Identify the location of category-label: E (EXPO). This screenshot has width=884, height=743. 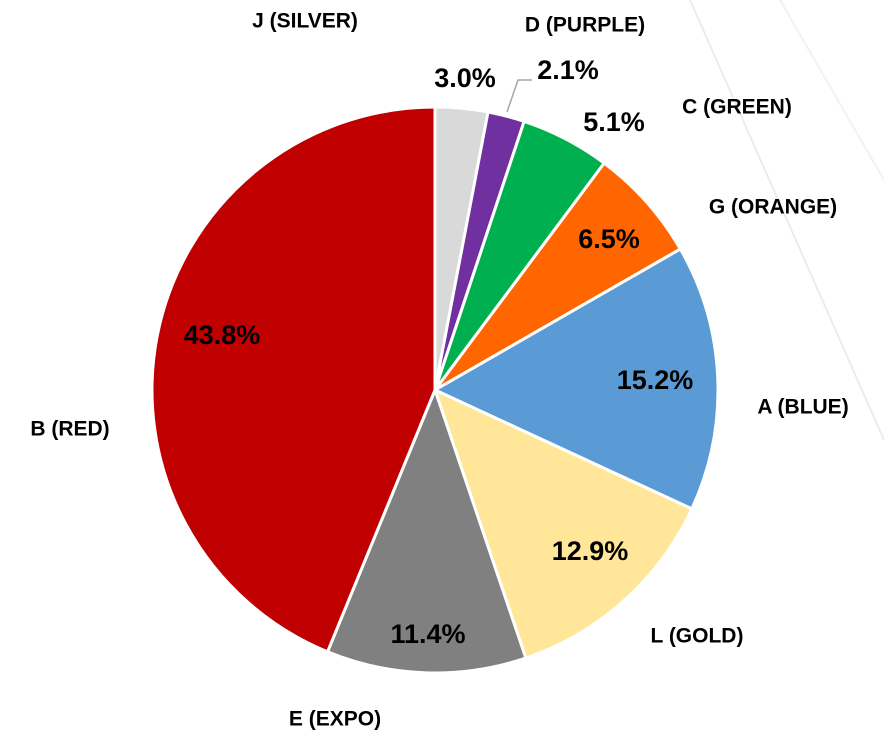
(335, 719).